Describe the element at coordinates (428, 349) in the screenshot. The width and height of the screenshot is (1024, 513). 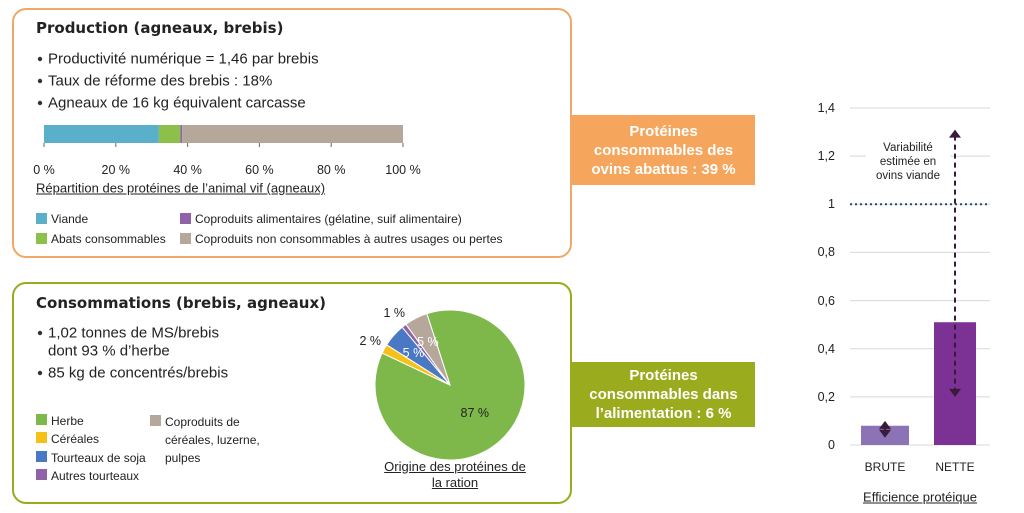
I see `pie-slice` at that location.